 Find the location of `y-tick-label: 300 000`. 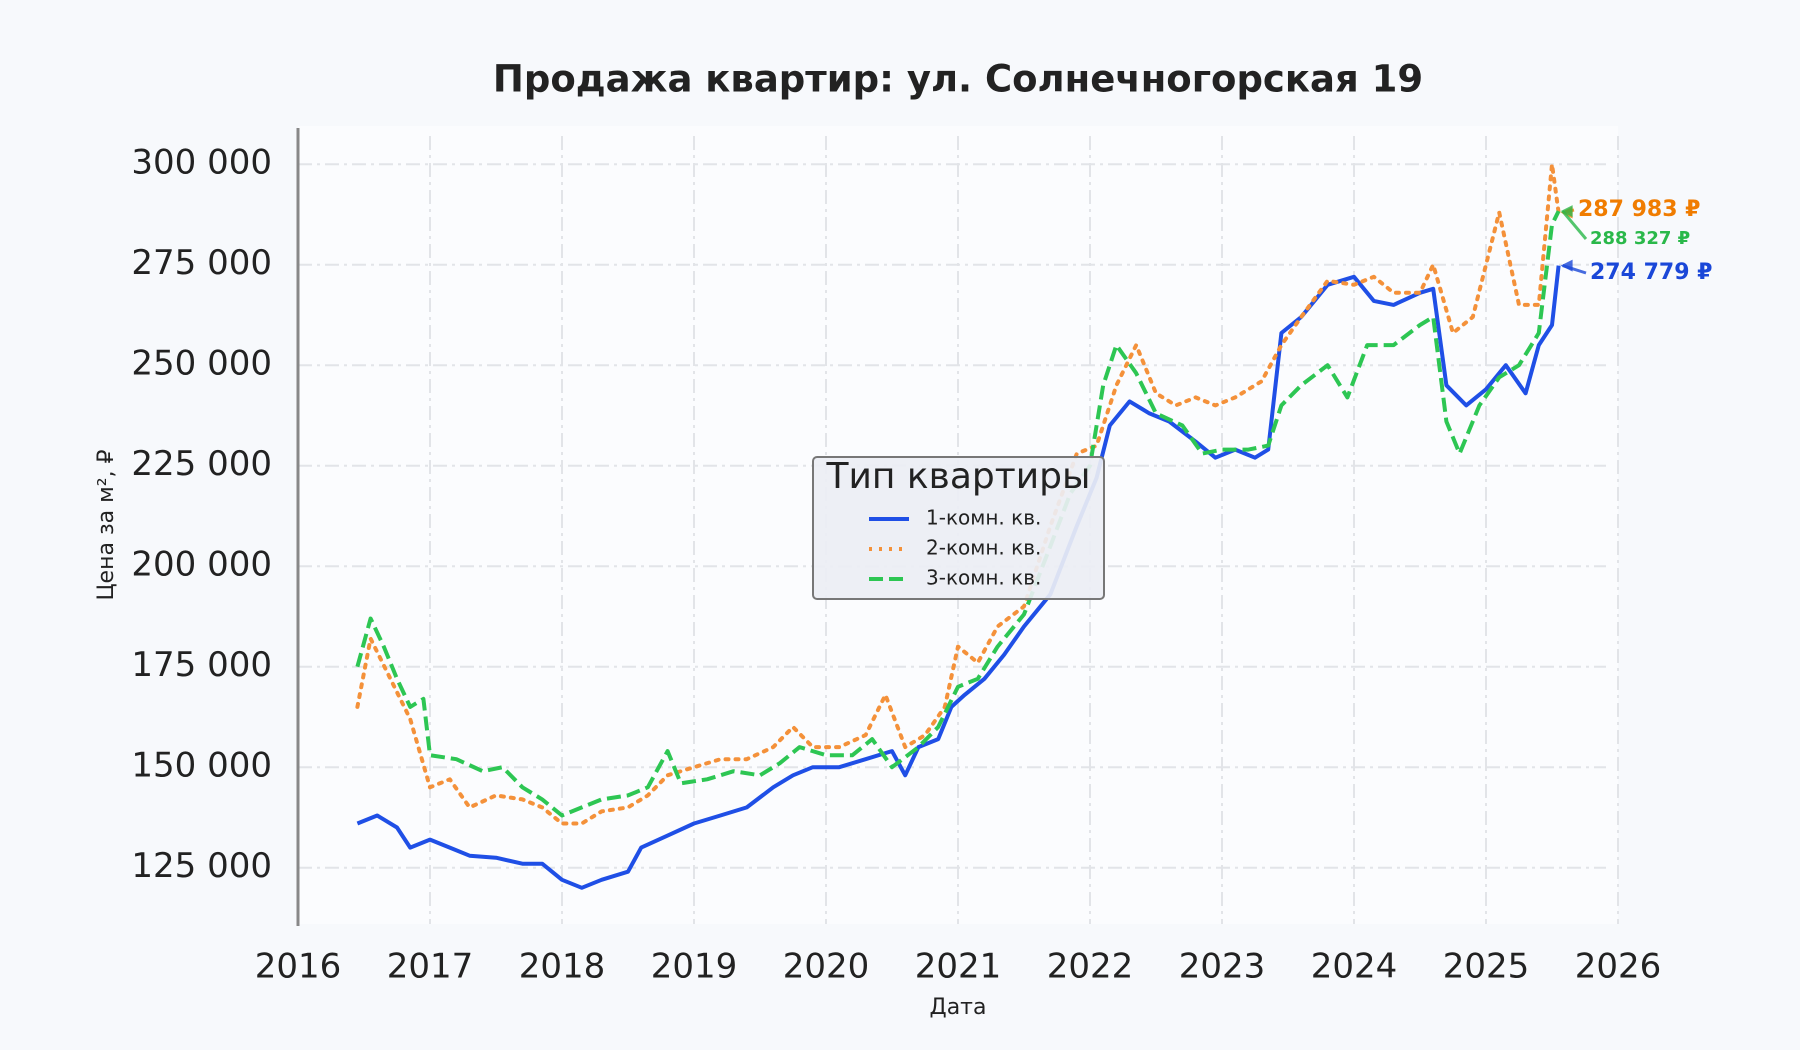

y-tick-label: 300 000 is located at coordinates (201, 163).